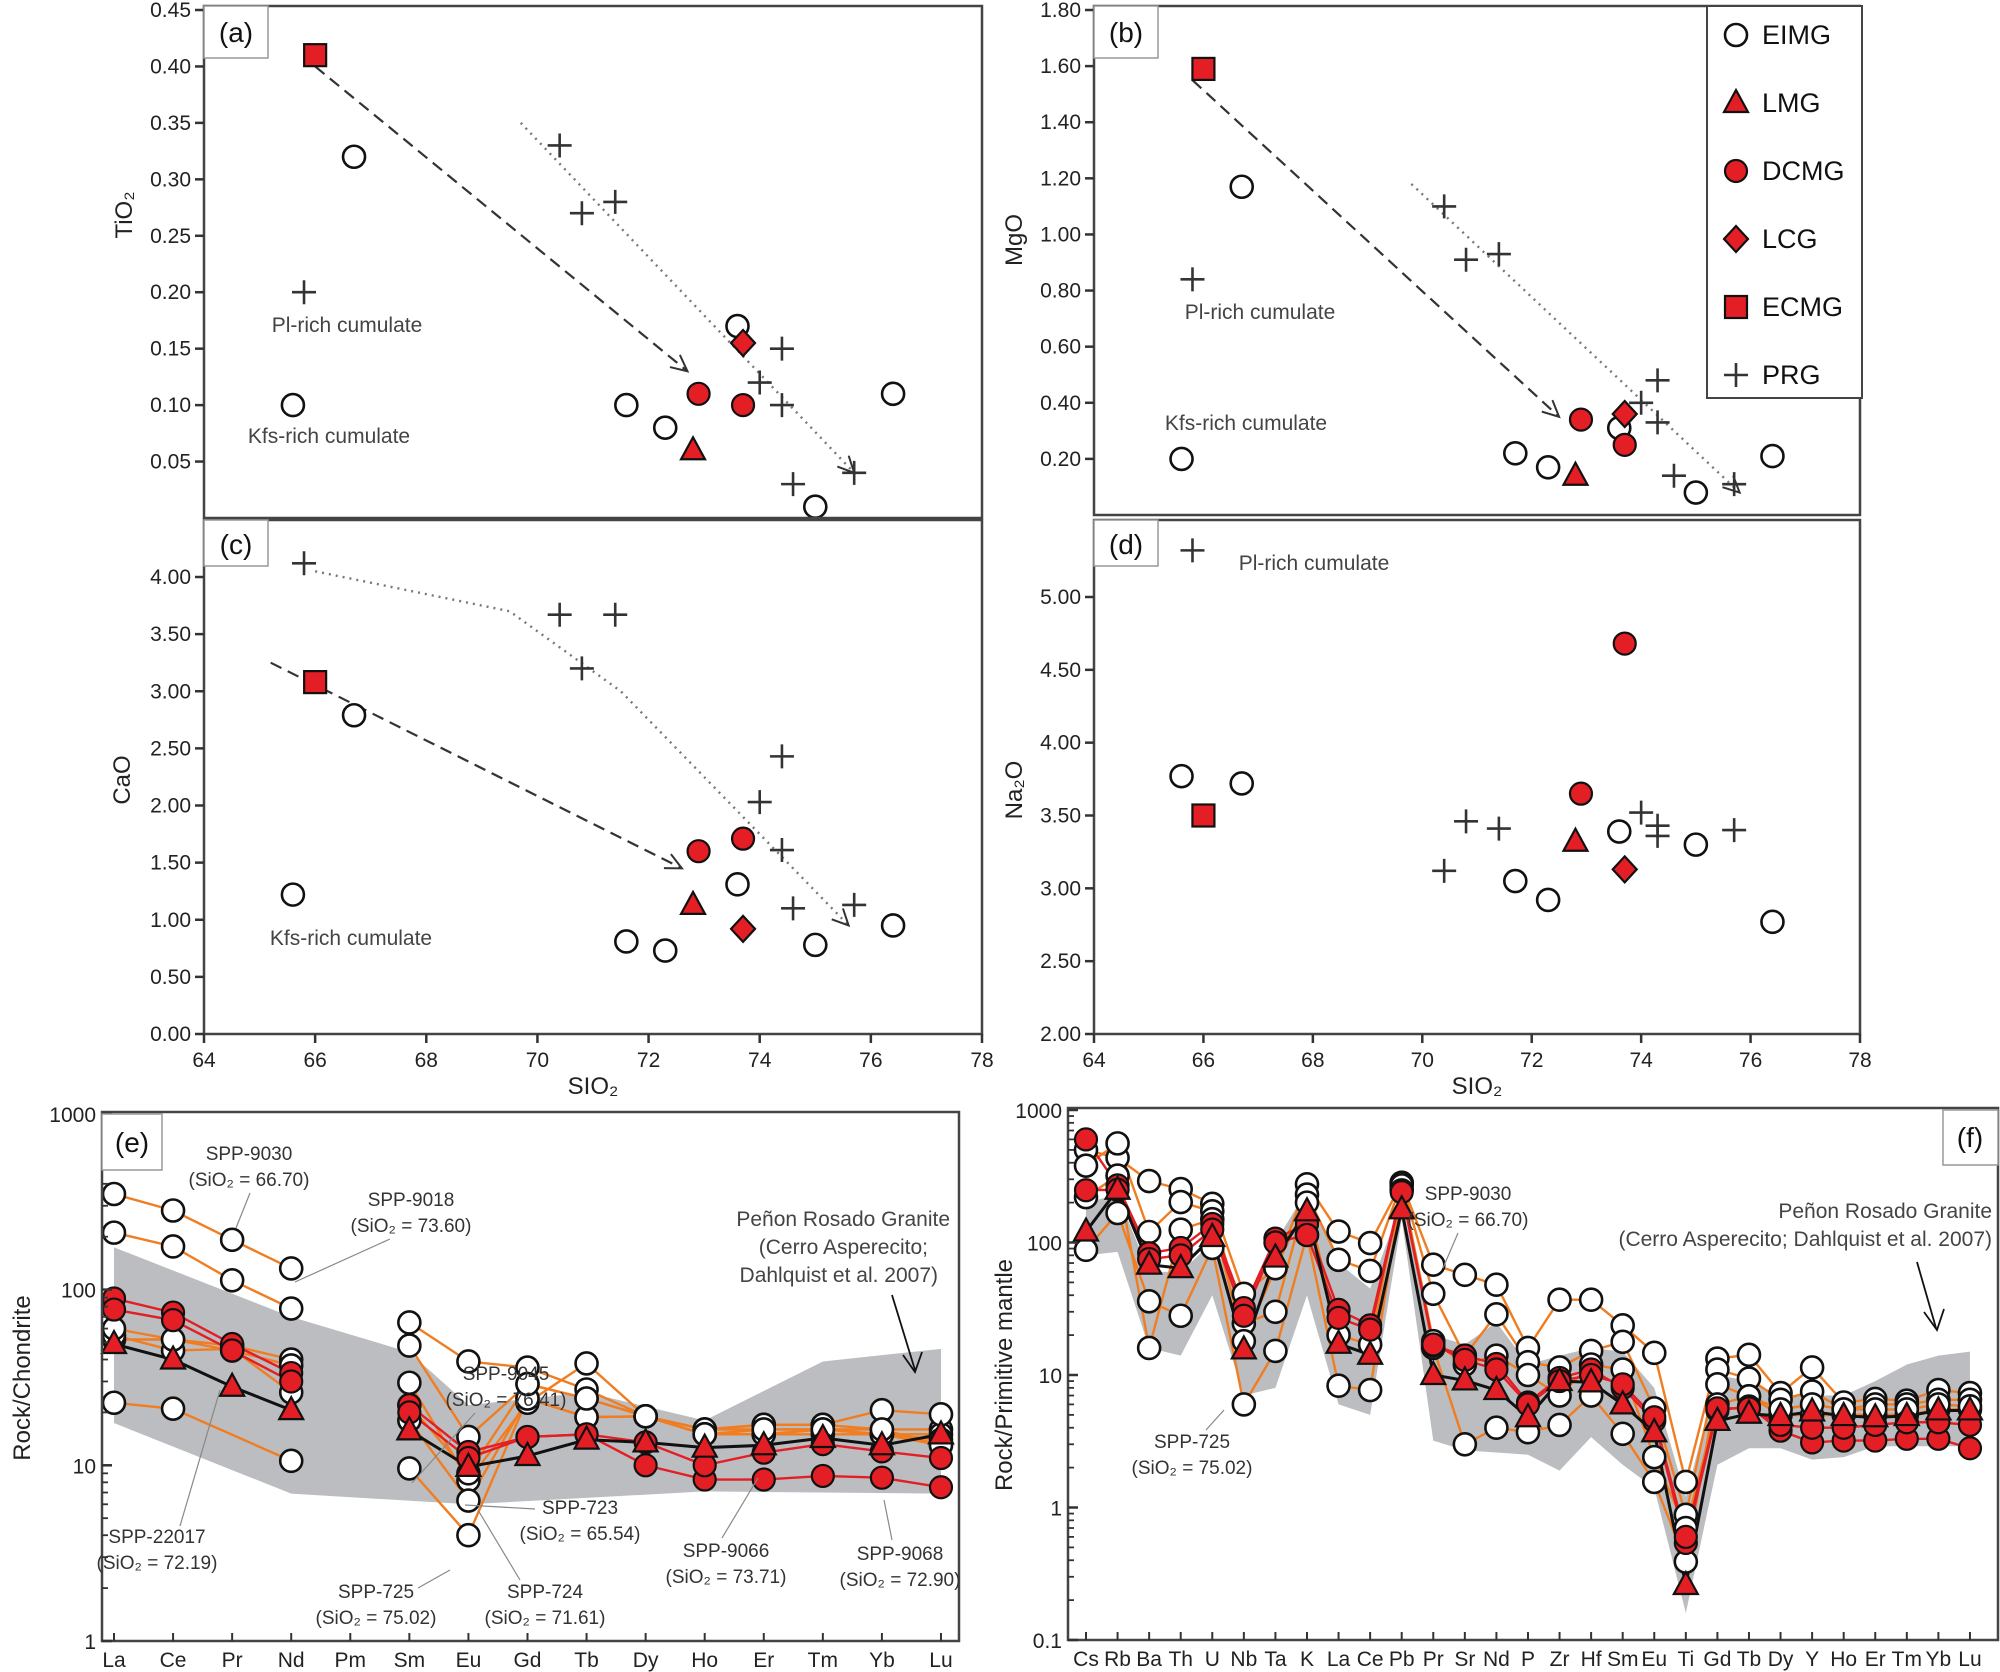  I want to click on ylabel-d: Na₂O, so click(1014, 790).